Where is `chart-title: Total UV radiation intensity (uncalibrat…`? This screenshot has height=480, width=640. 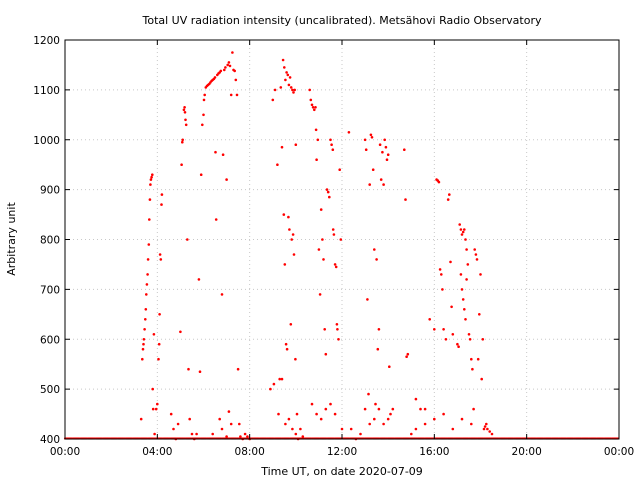
chart-title: Total UV radiation intensity (uncalibrat… is located at coordinates (342, 20).